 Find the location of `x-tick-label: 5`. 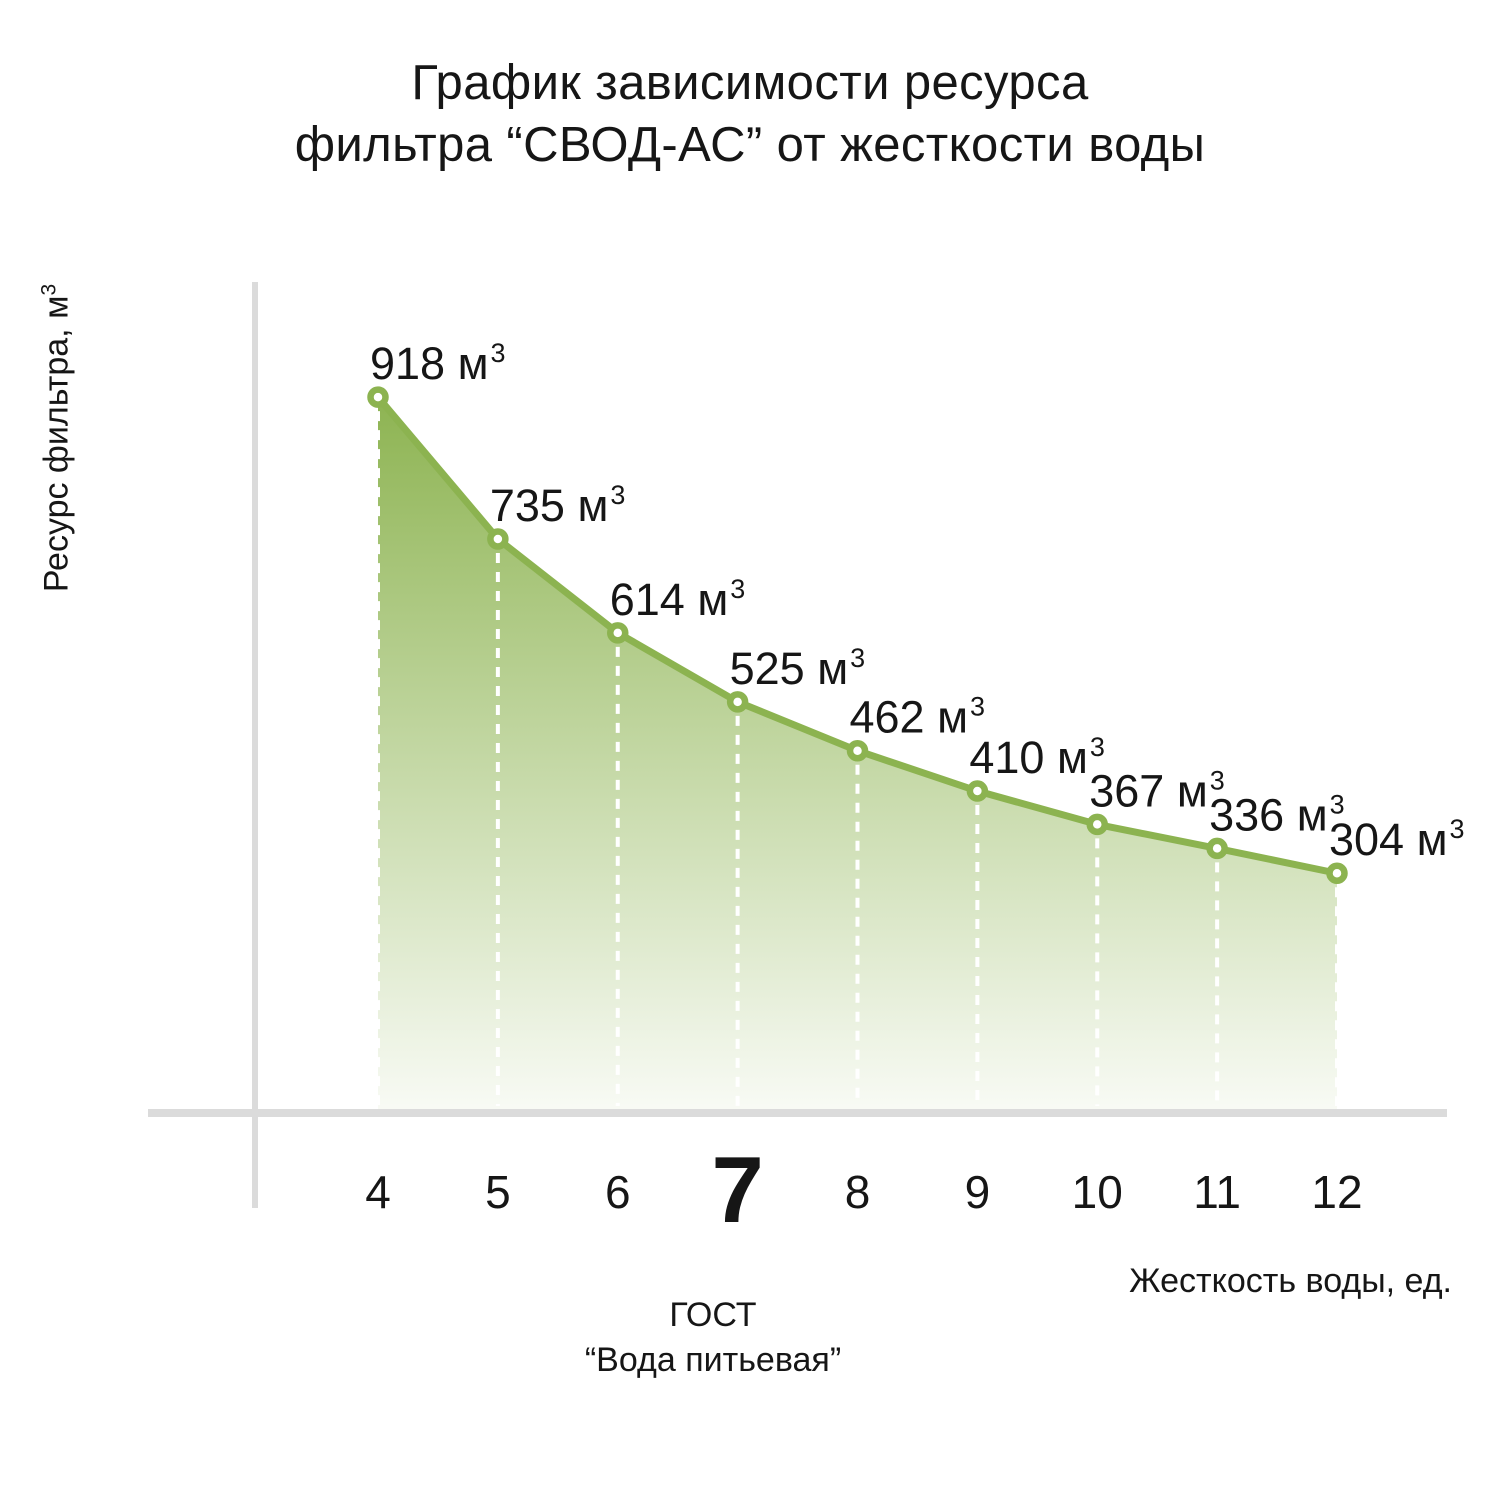

x-tick-label: 5 is located at coordinates (498, 1192).